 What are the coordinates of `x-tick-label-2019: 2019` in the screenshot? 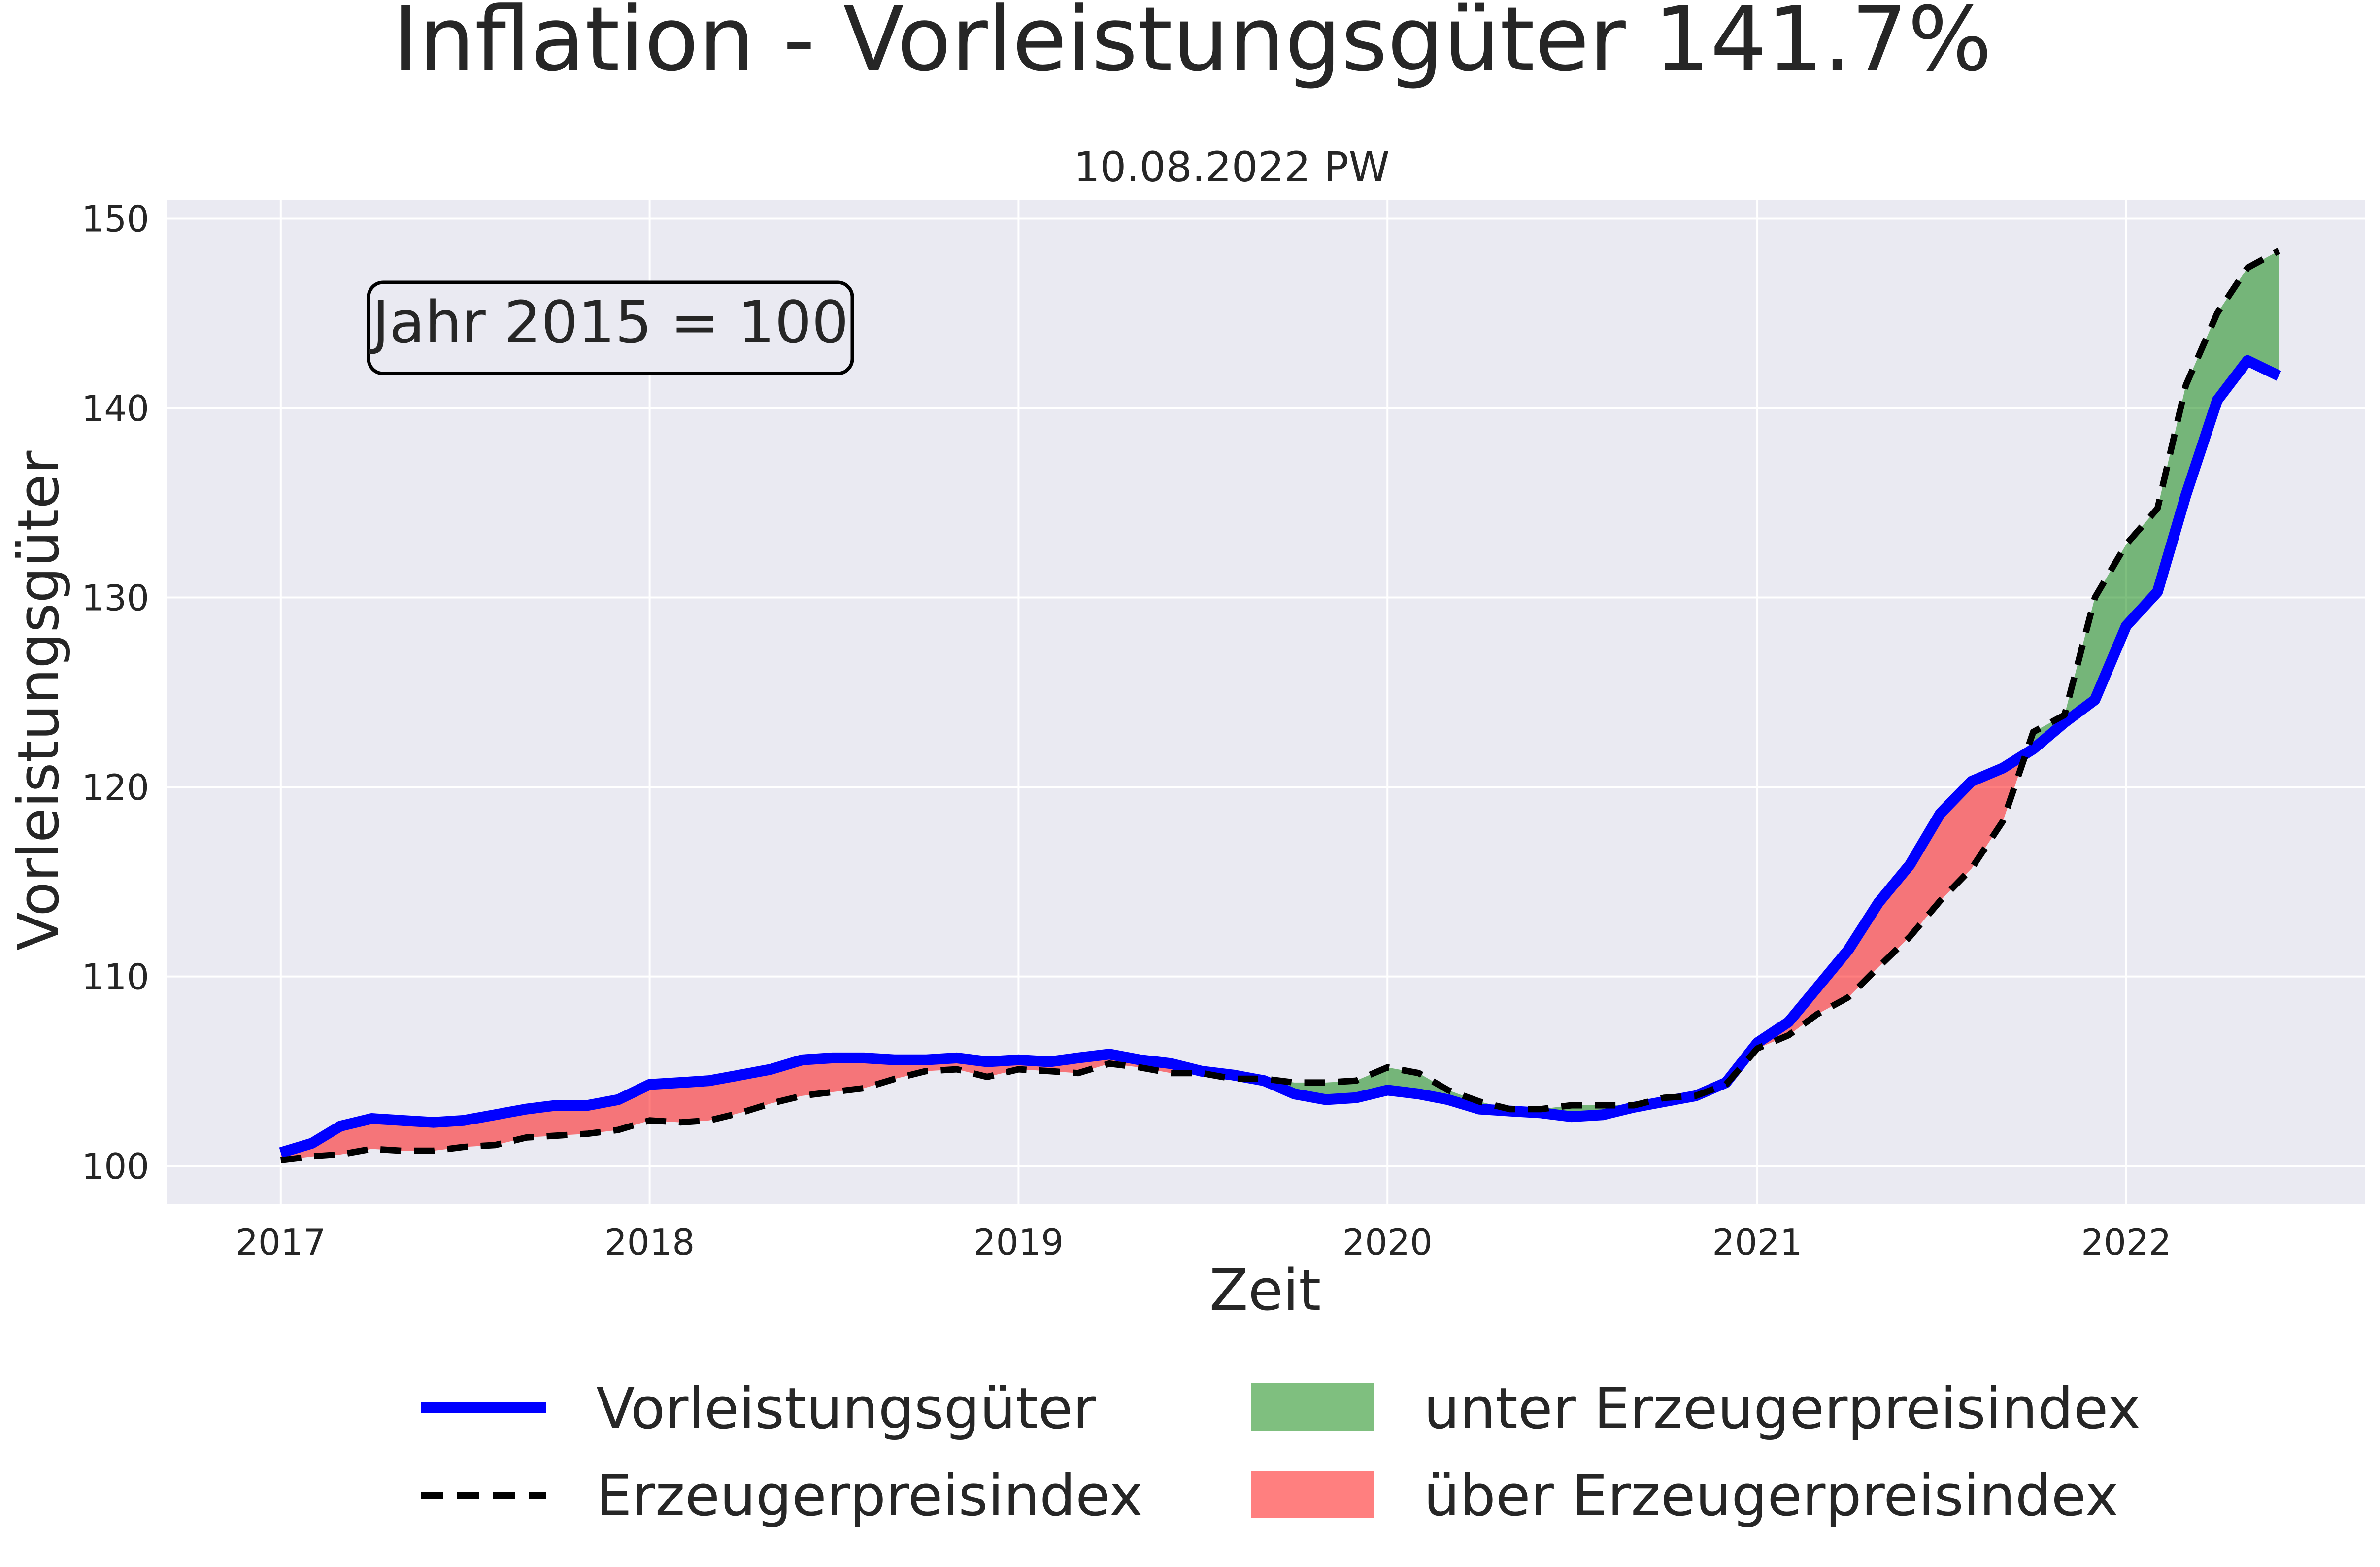 It's located at (1018, 1242).